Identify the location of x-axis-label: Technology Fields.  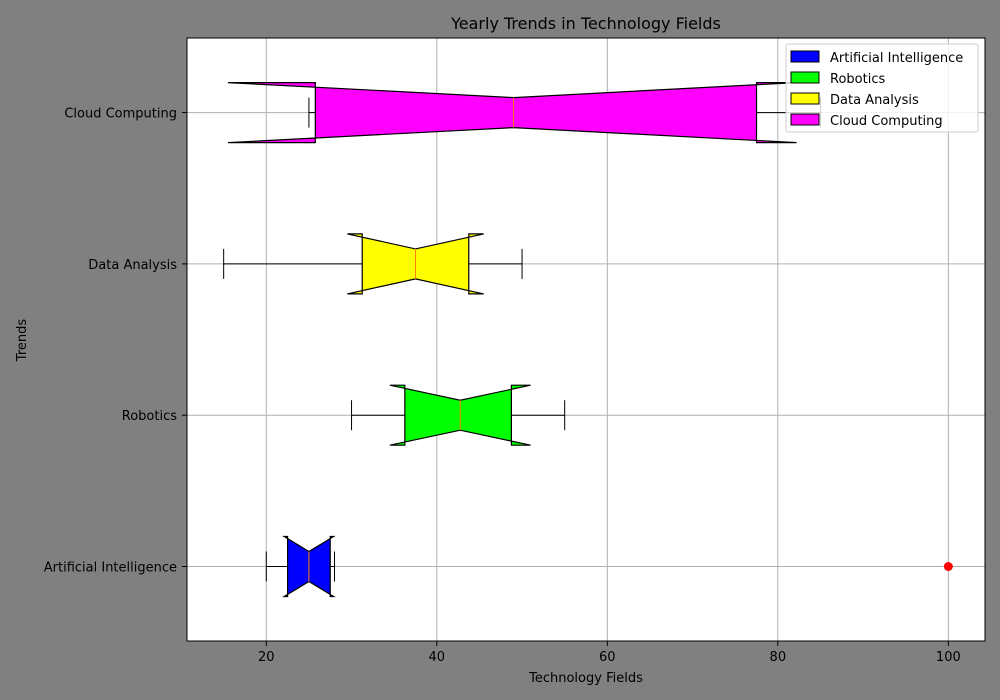
(585, 678).